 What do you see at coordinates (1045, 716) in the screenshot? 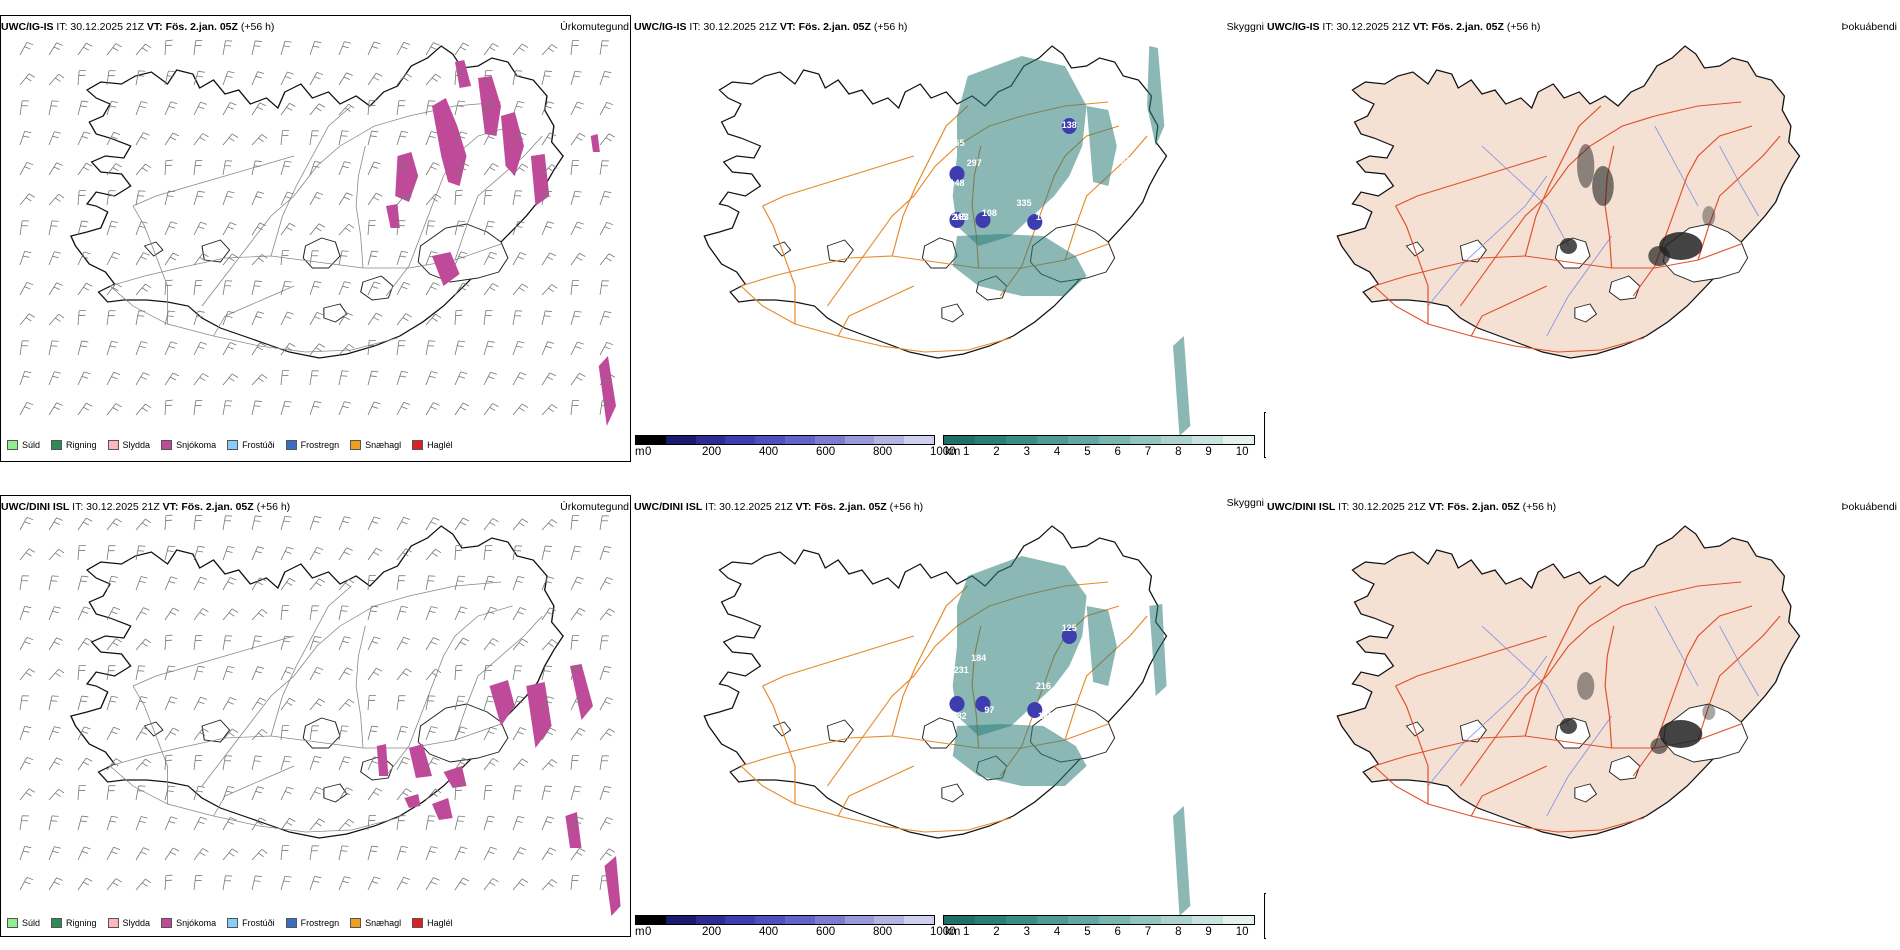
I see `cloudbase-height-label: 123` at bounding box center [1045, 716].